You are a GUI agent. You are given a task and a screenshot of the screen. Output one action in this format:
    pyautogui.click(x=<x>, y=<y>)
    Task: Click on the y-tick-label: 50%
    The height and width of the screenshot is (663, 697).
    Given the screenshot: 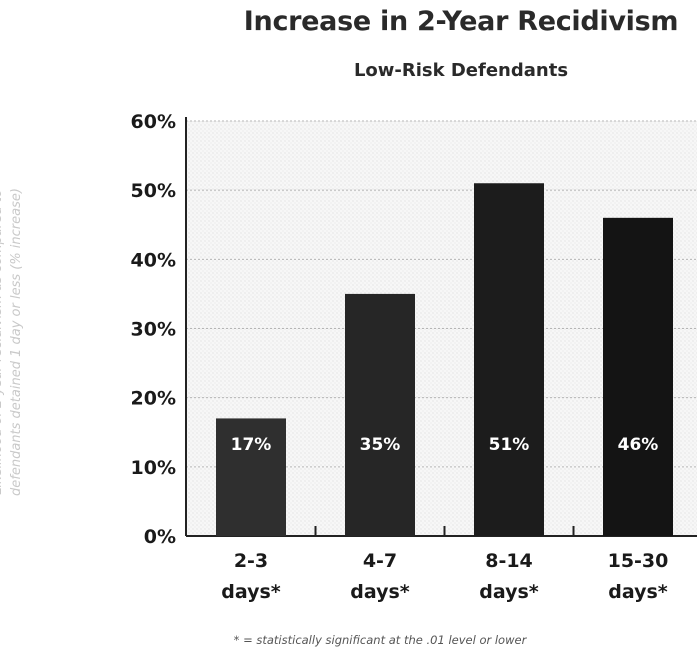 What is the action you would take?
    pyautogui.click(x=153, y=191)
    